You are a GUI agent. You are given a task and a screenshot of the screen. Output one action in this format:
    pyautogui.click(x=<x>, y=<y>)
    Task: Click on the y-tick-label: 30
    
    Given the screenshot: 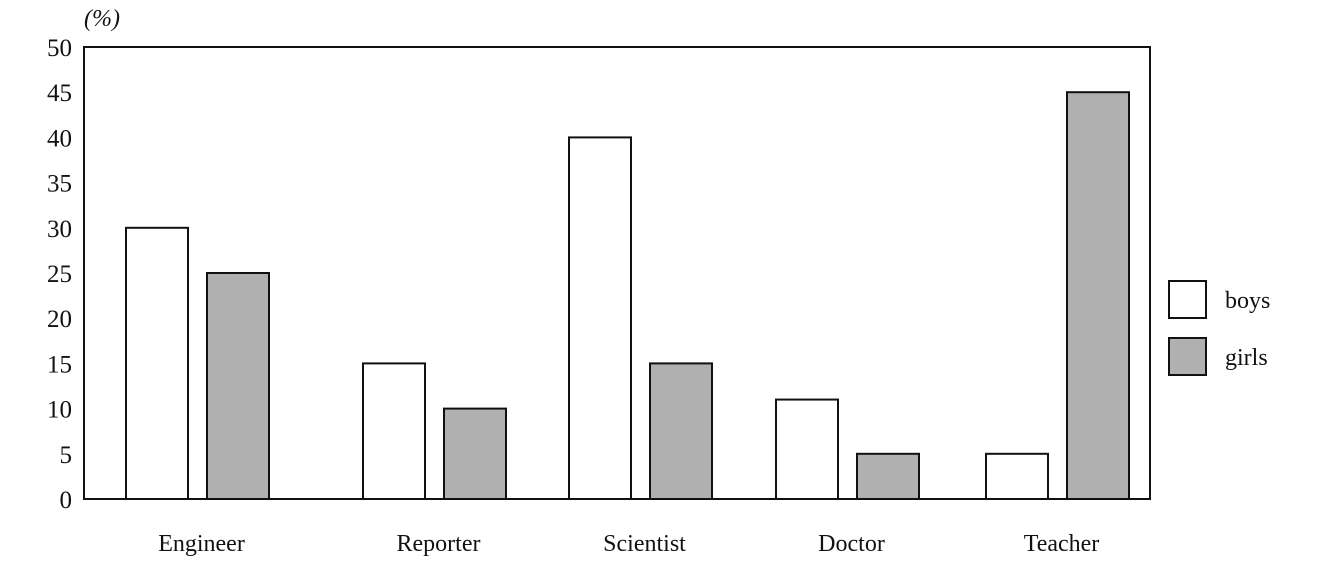 What is the action you would take?
    pyautogui.click(x=59, y=229)
    